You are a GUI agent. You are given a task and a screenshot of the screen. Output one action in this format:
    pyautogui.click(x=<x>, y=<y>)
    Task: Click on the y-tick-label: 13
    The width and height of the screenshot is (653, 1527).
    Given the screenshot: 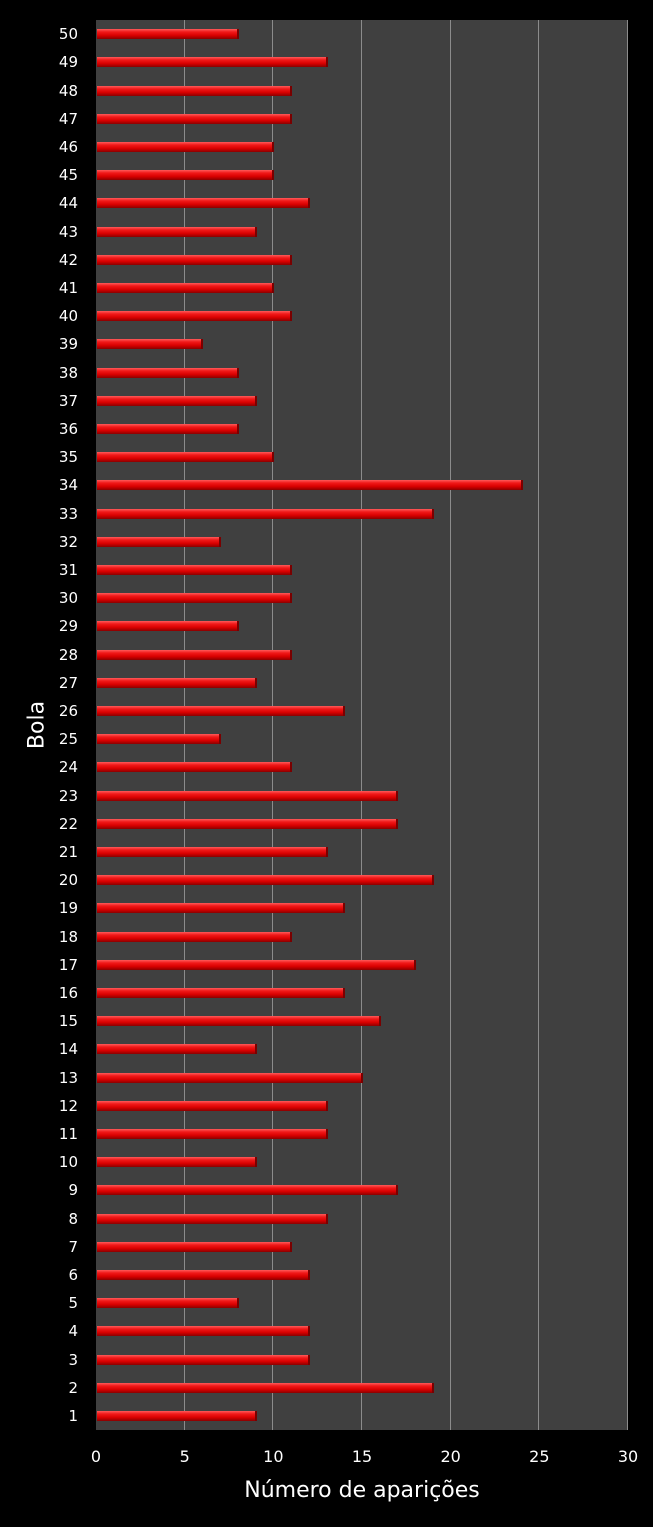 What is the action you would take?
    pyautogui.click(x=68, y=1077)
    